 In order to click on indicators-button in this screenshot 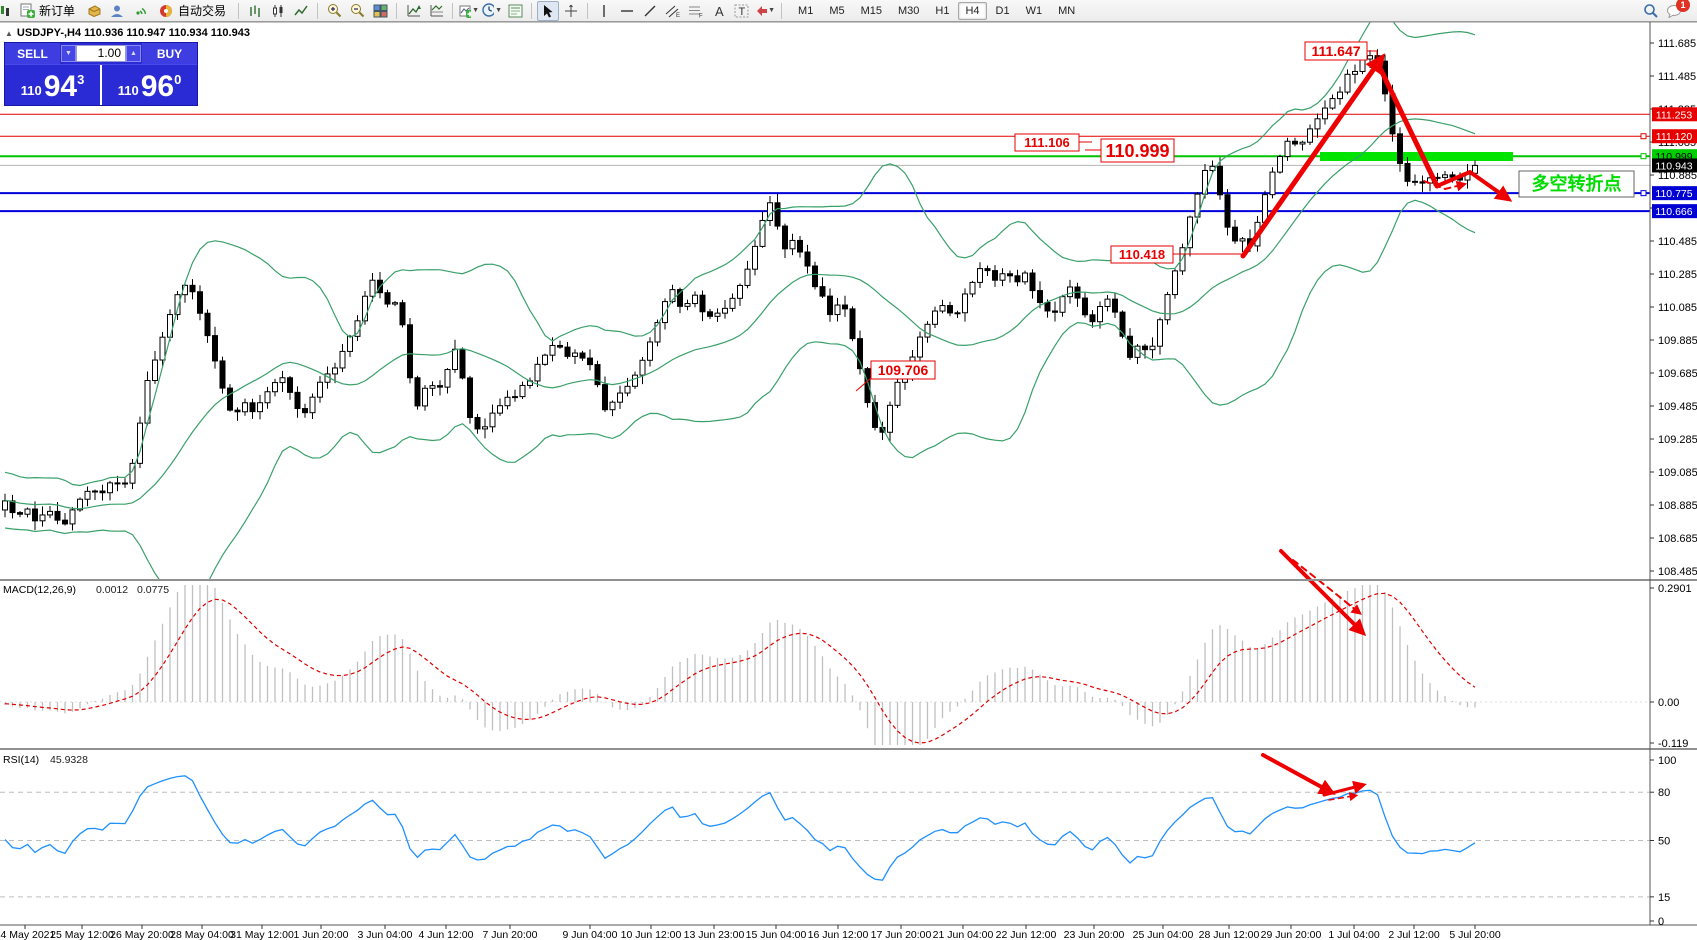, I will do `click(413, 11)`.